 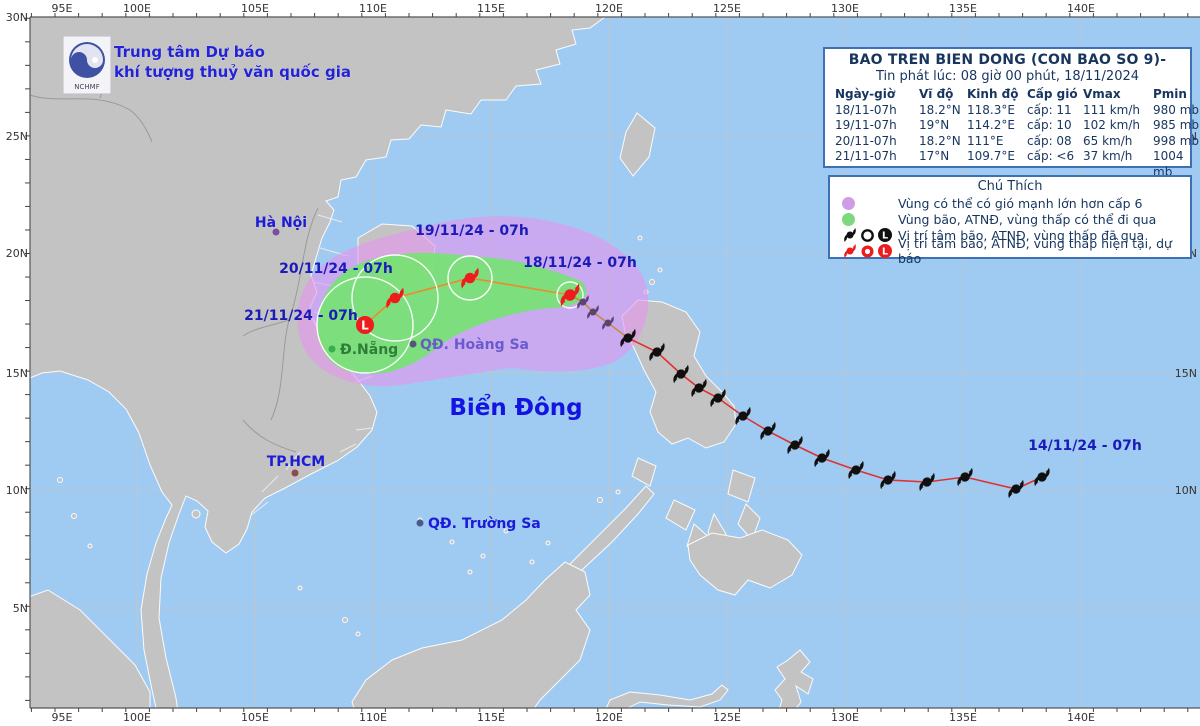 I want to click on lon-label-bottom: 105E, so click(x=255, y=717).